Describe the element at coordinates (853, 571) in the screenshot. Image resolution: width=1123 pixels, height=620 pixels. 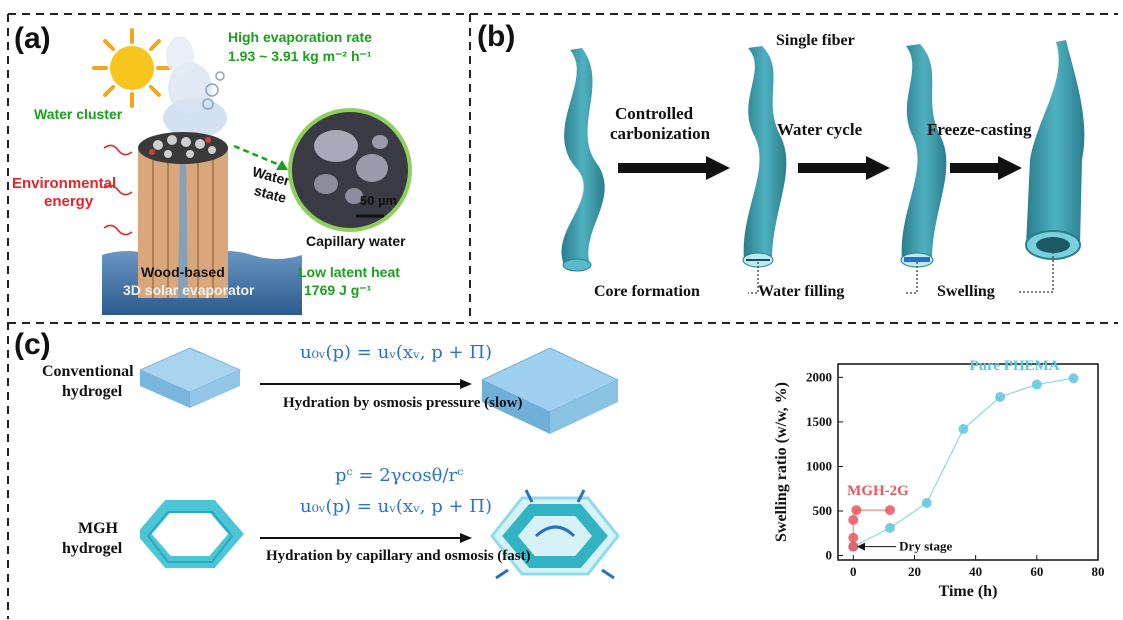
I see `x-tick-label: 0` at that location.